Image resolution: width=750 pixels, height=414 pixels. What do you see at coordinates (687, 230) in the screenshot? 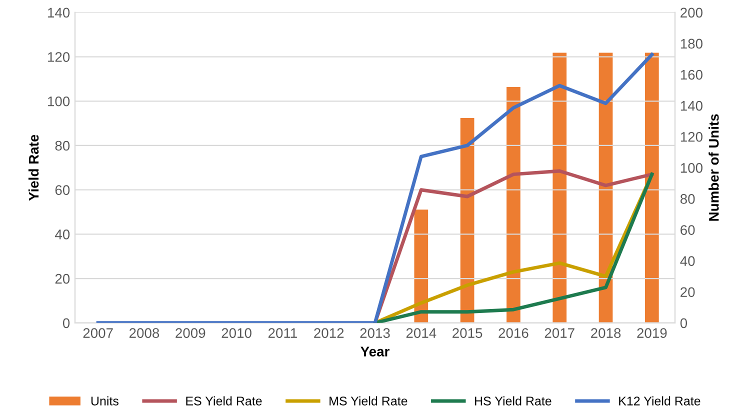
I see `y2-tick-label: 60` at bounding box center [687, 230].